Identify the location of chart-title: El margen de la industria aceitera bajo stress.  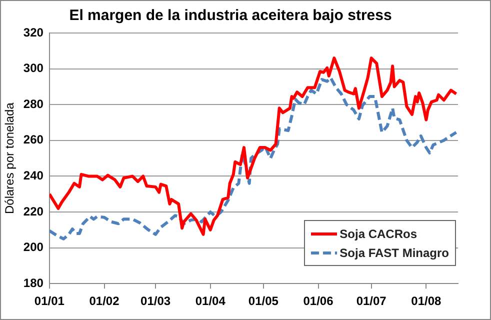
(230, 15).